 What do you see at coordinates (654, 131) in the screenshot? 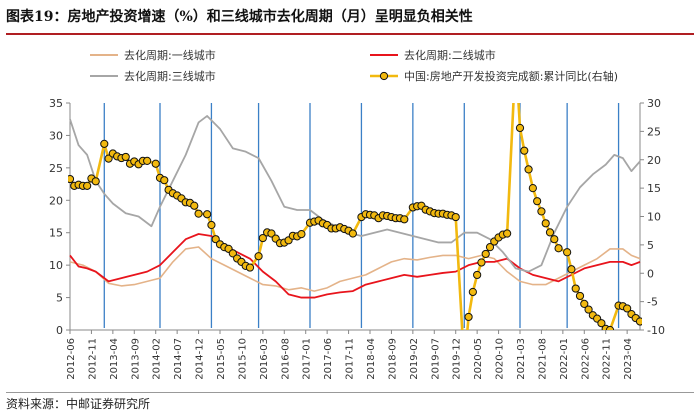
I see `right-tick-label: 25` at bounding box center [654, 131].